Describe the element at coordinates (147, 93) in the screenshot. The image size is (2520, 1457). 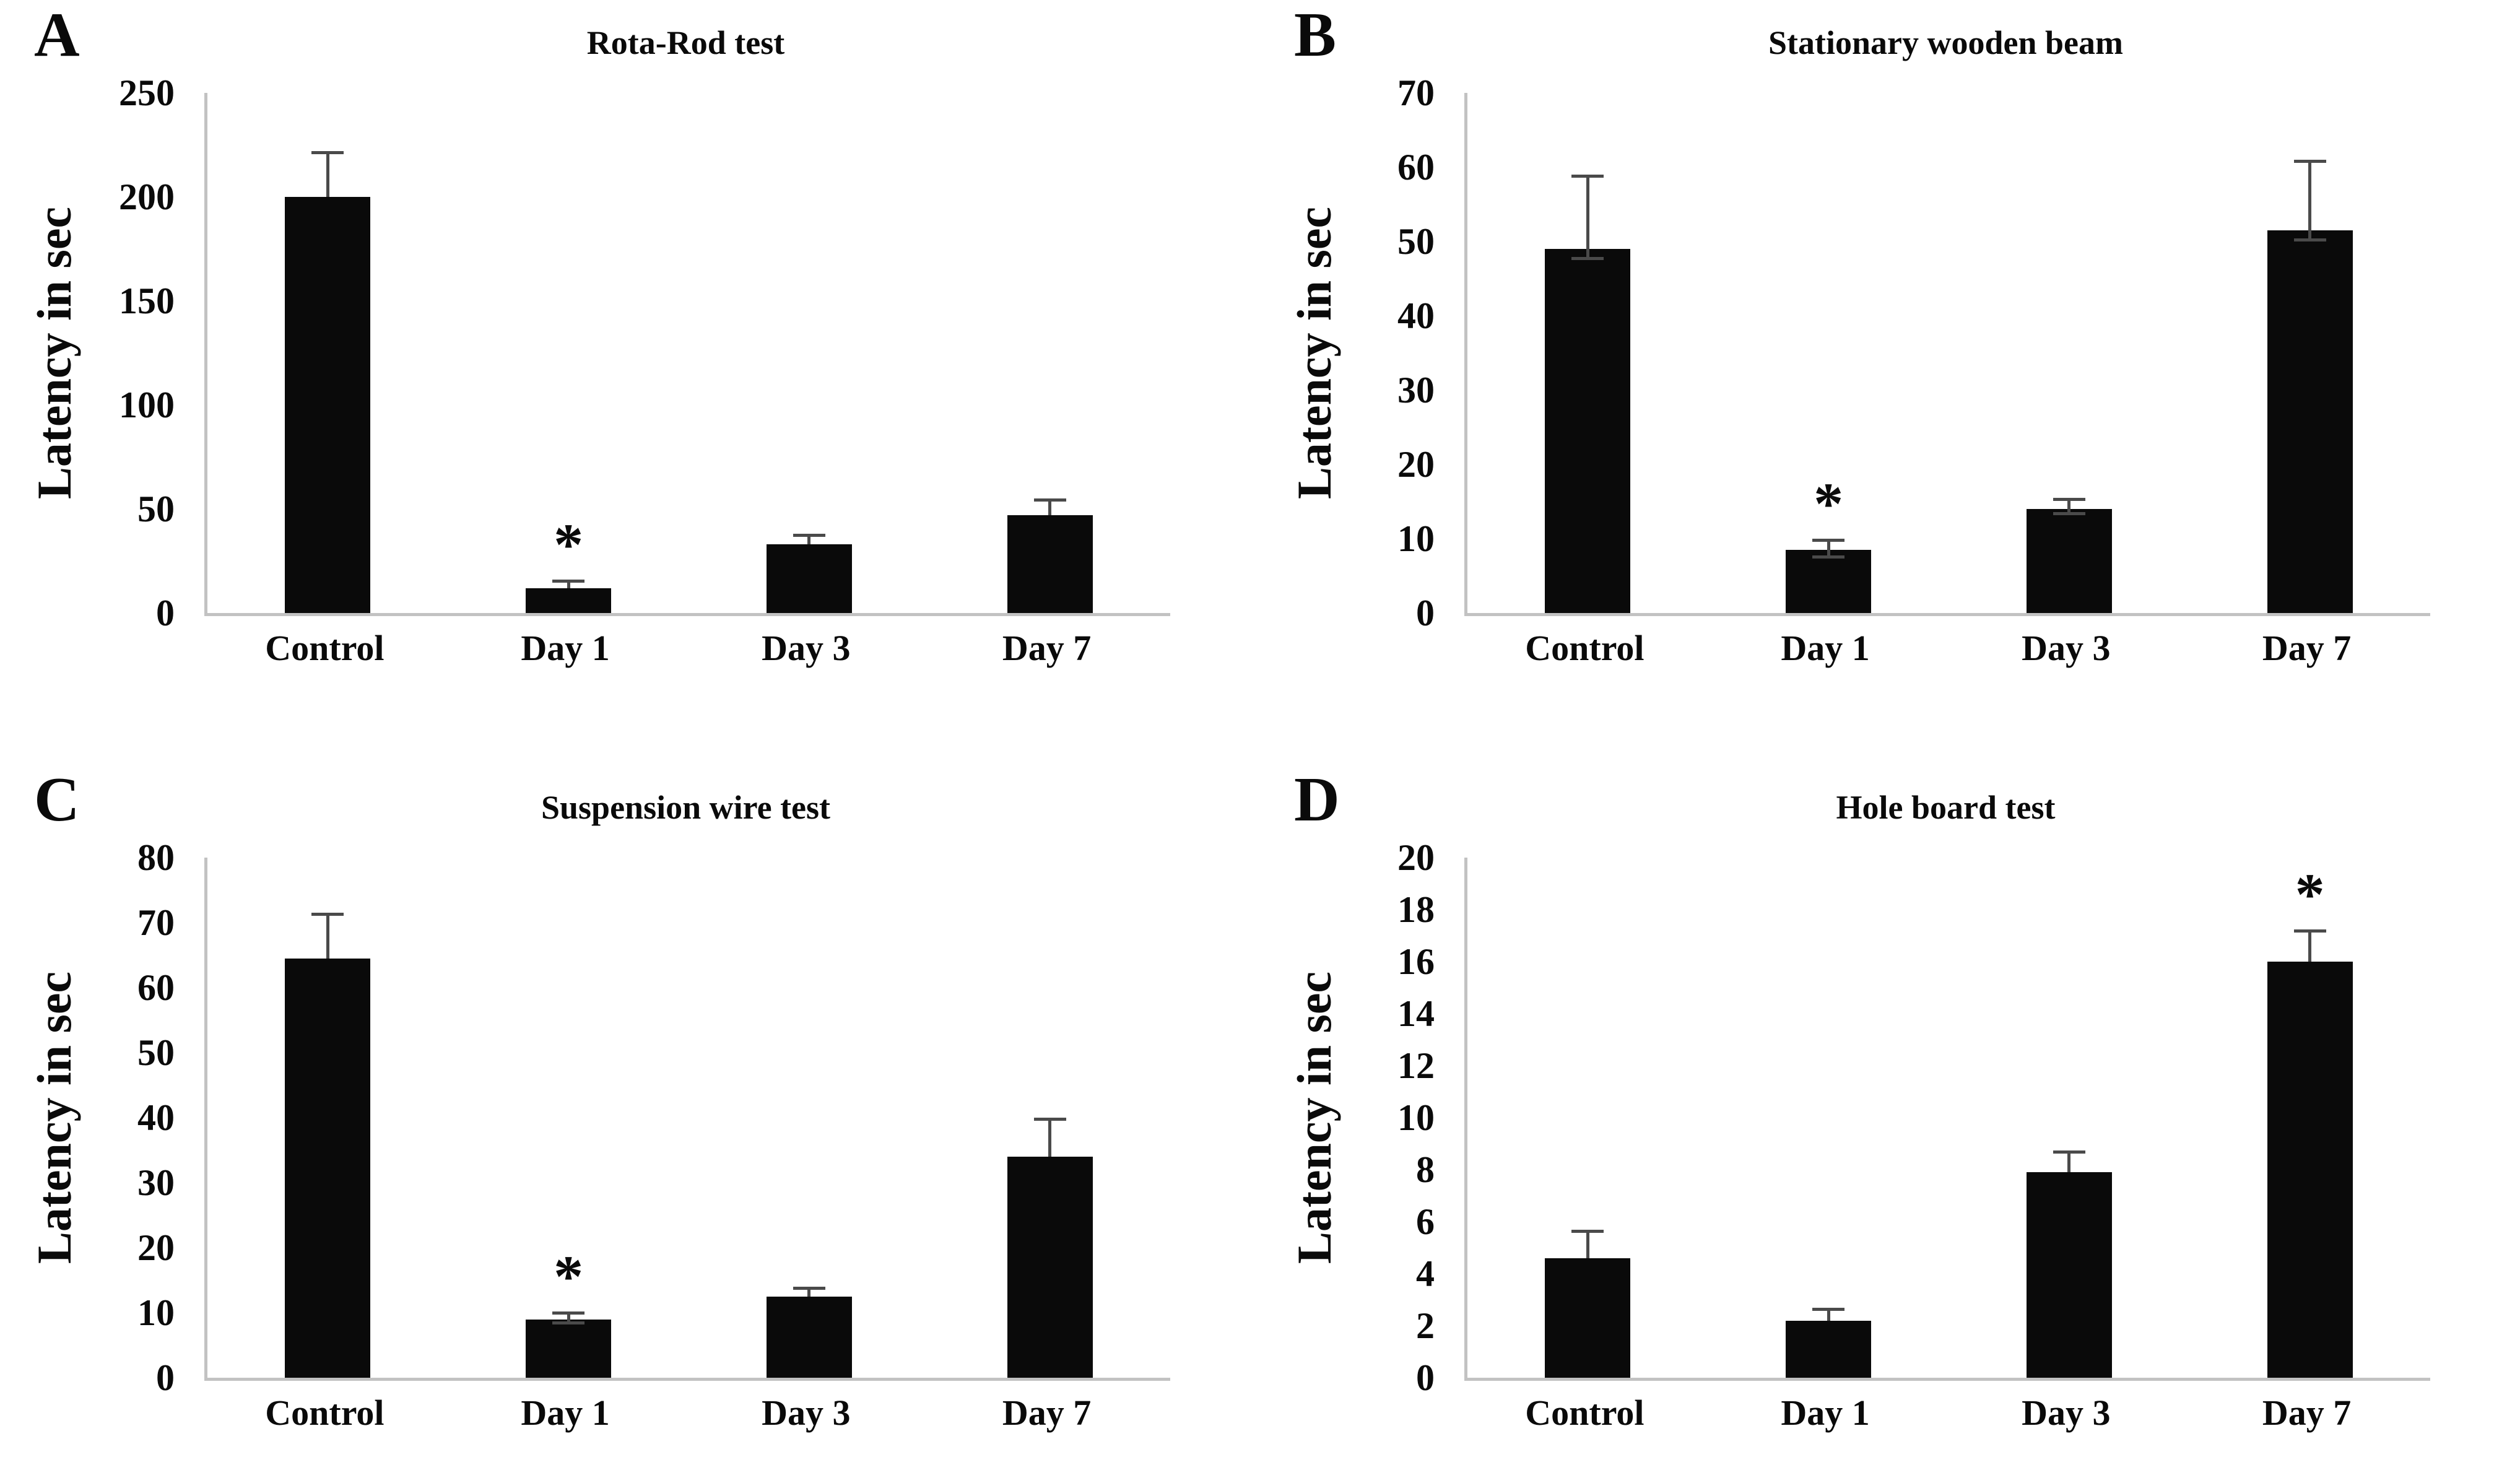
I see `y-tick-label: 250` at that location.